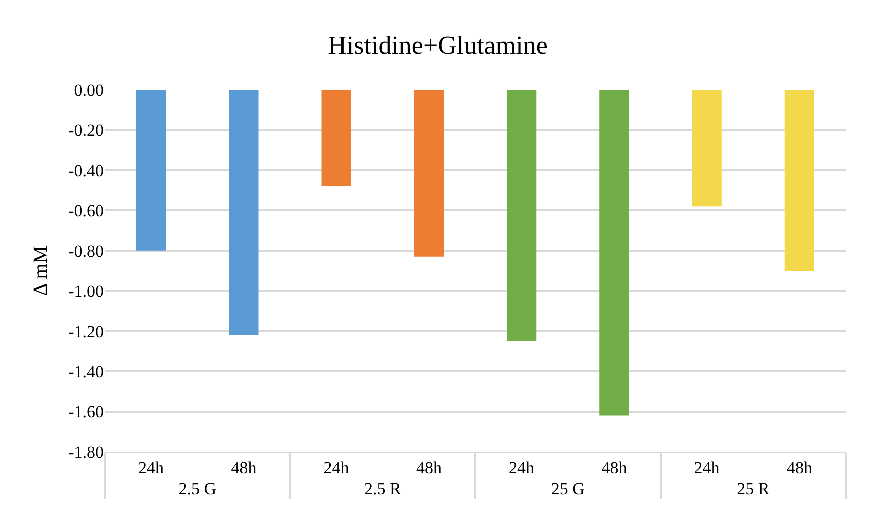  Describe the element at coordinates (753, 488) in the screenshot. I see `text: 25 R` at that location.